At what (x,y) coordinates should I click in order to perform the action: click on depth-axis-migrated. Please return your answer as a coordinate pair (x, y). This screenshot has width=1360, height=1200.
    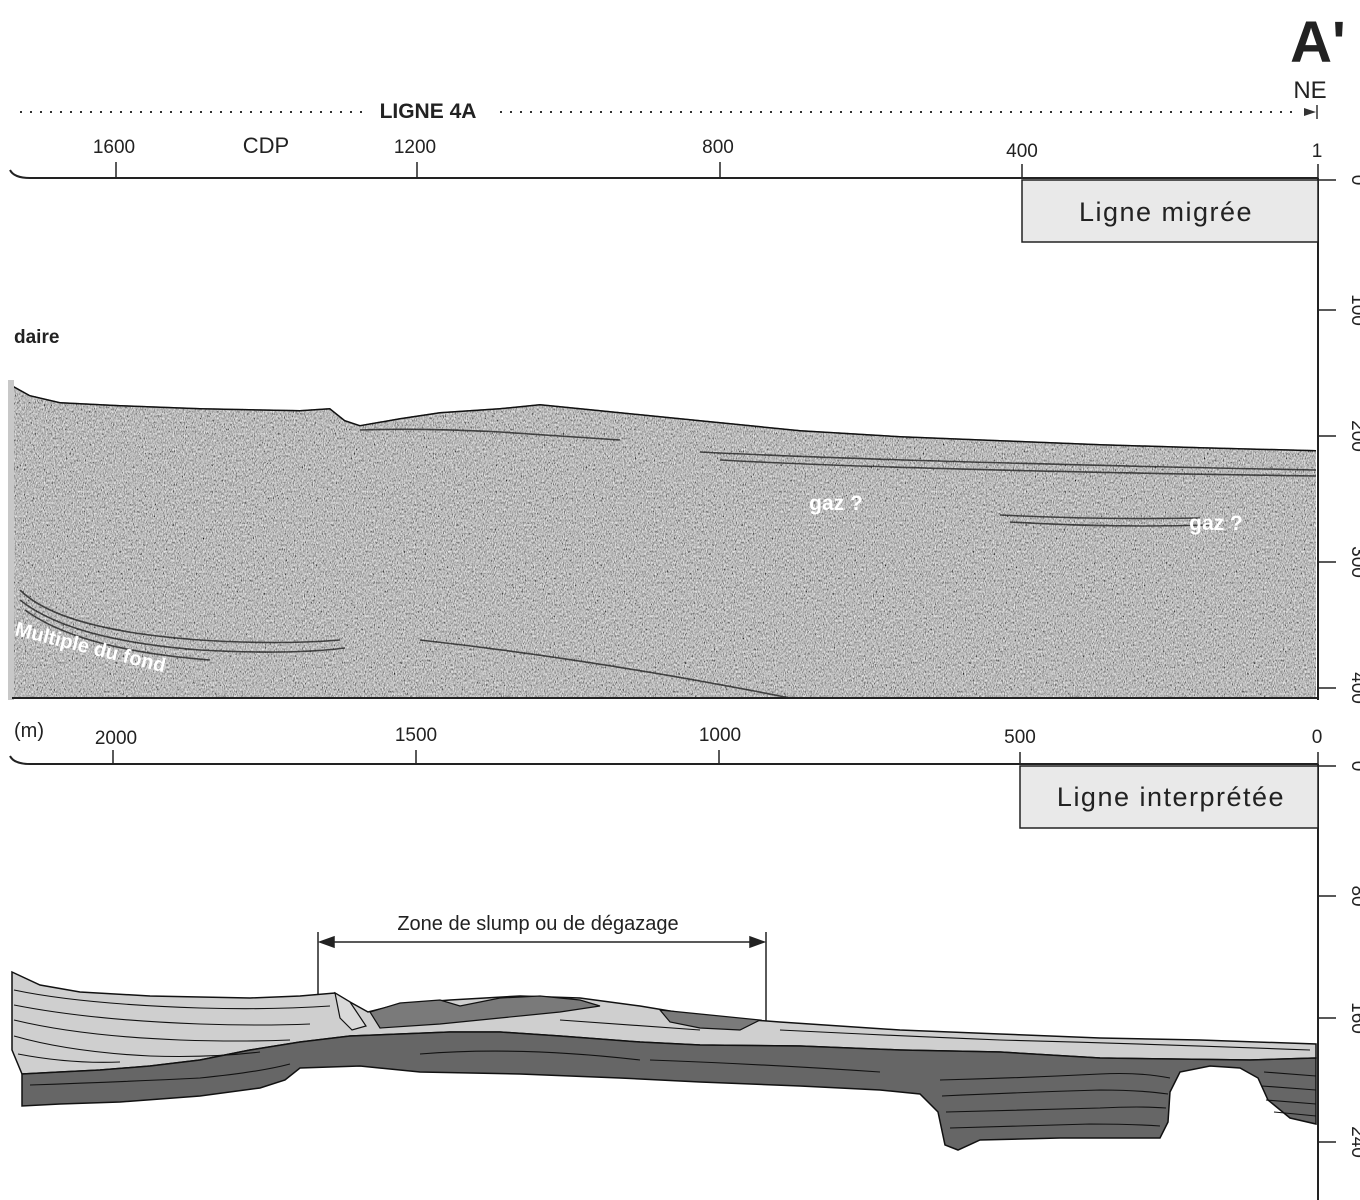
    Looking at the image, I should click on (1326, 439).